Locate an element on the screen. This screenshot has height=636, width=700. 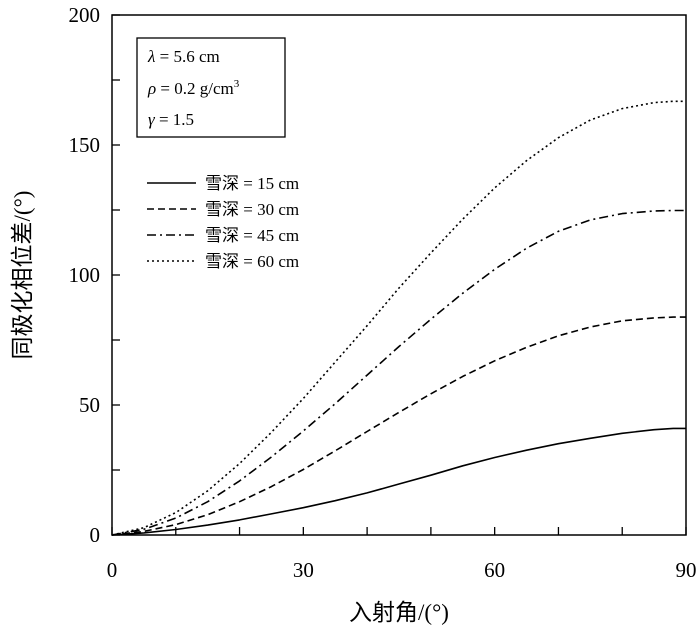
x-tick-label: 90 is located at coordinates (686, 570).